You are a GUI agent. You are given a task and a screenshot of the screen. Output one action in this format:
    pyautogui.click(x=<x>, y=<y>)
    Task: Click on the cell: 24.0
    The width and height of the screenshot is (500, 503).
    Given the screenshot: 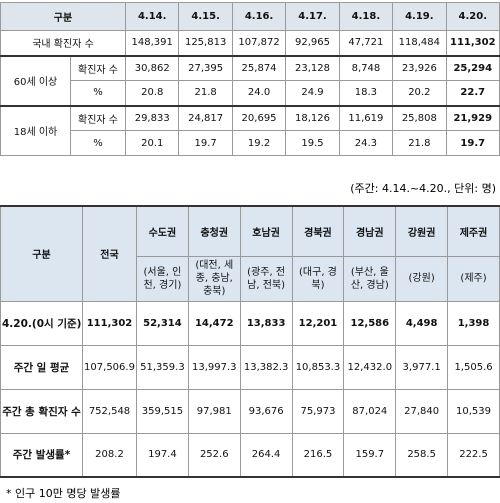 What is the action you would take?
    pyautogui.click(x=259, y=93)
    